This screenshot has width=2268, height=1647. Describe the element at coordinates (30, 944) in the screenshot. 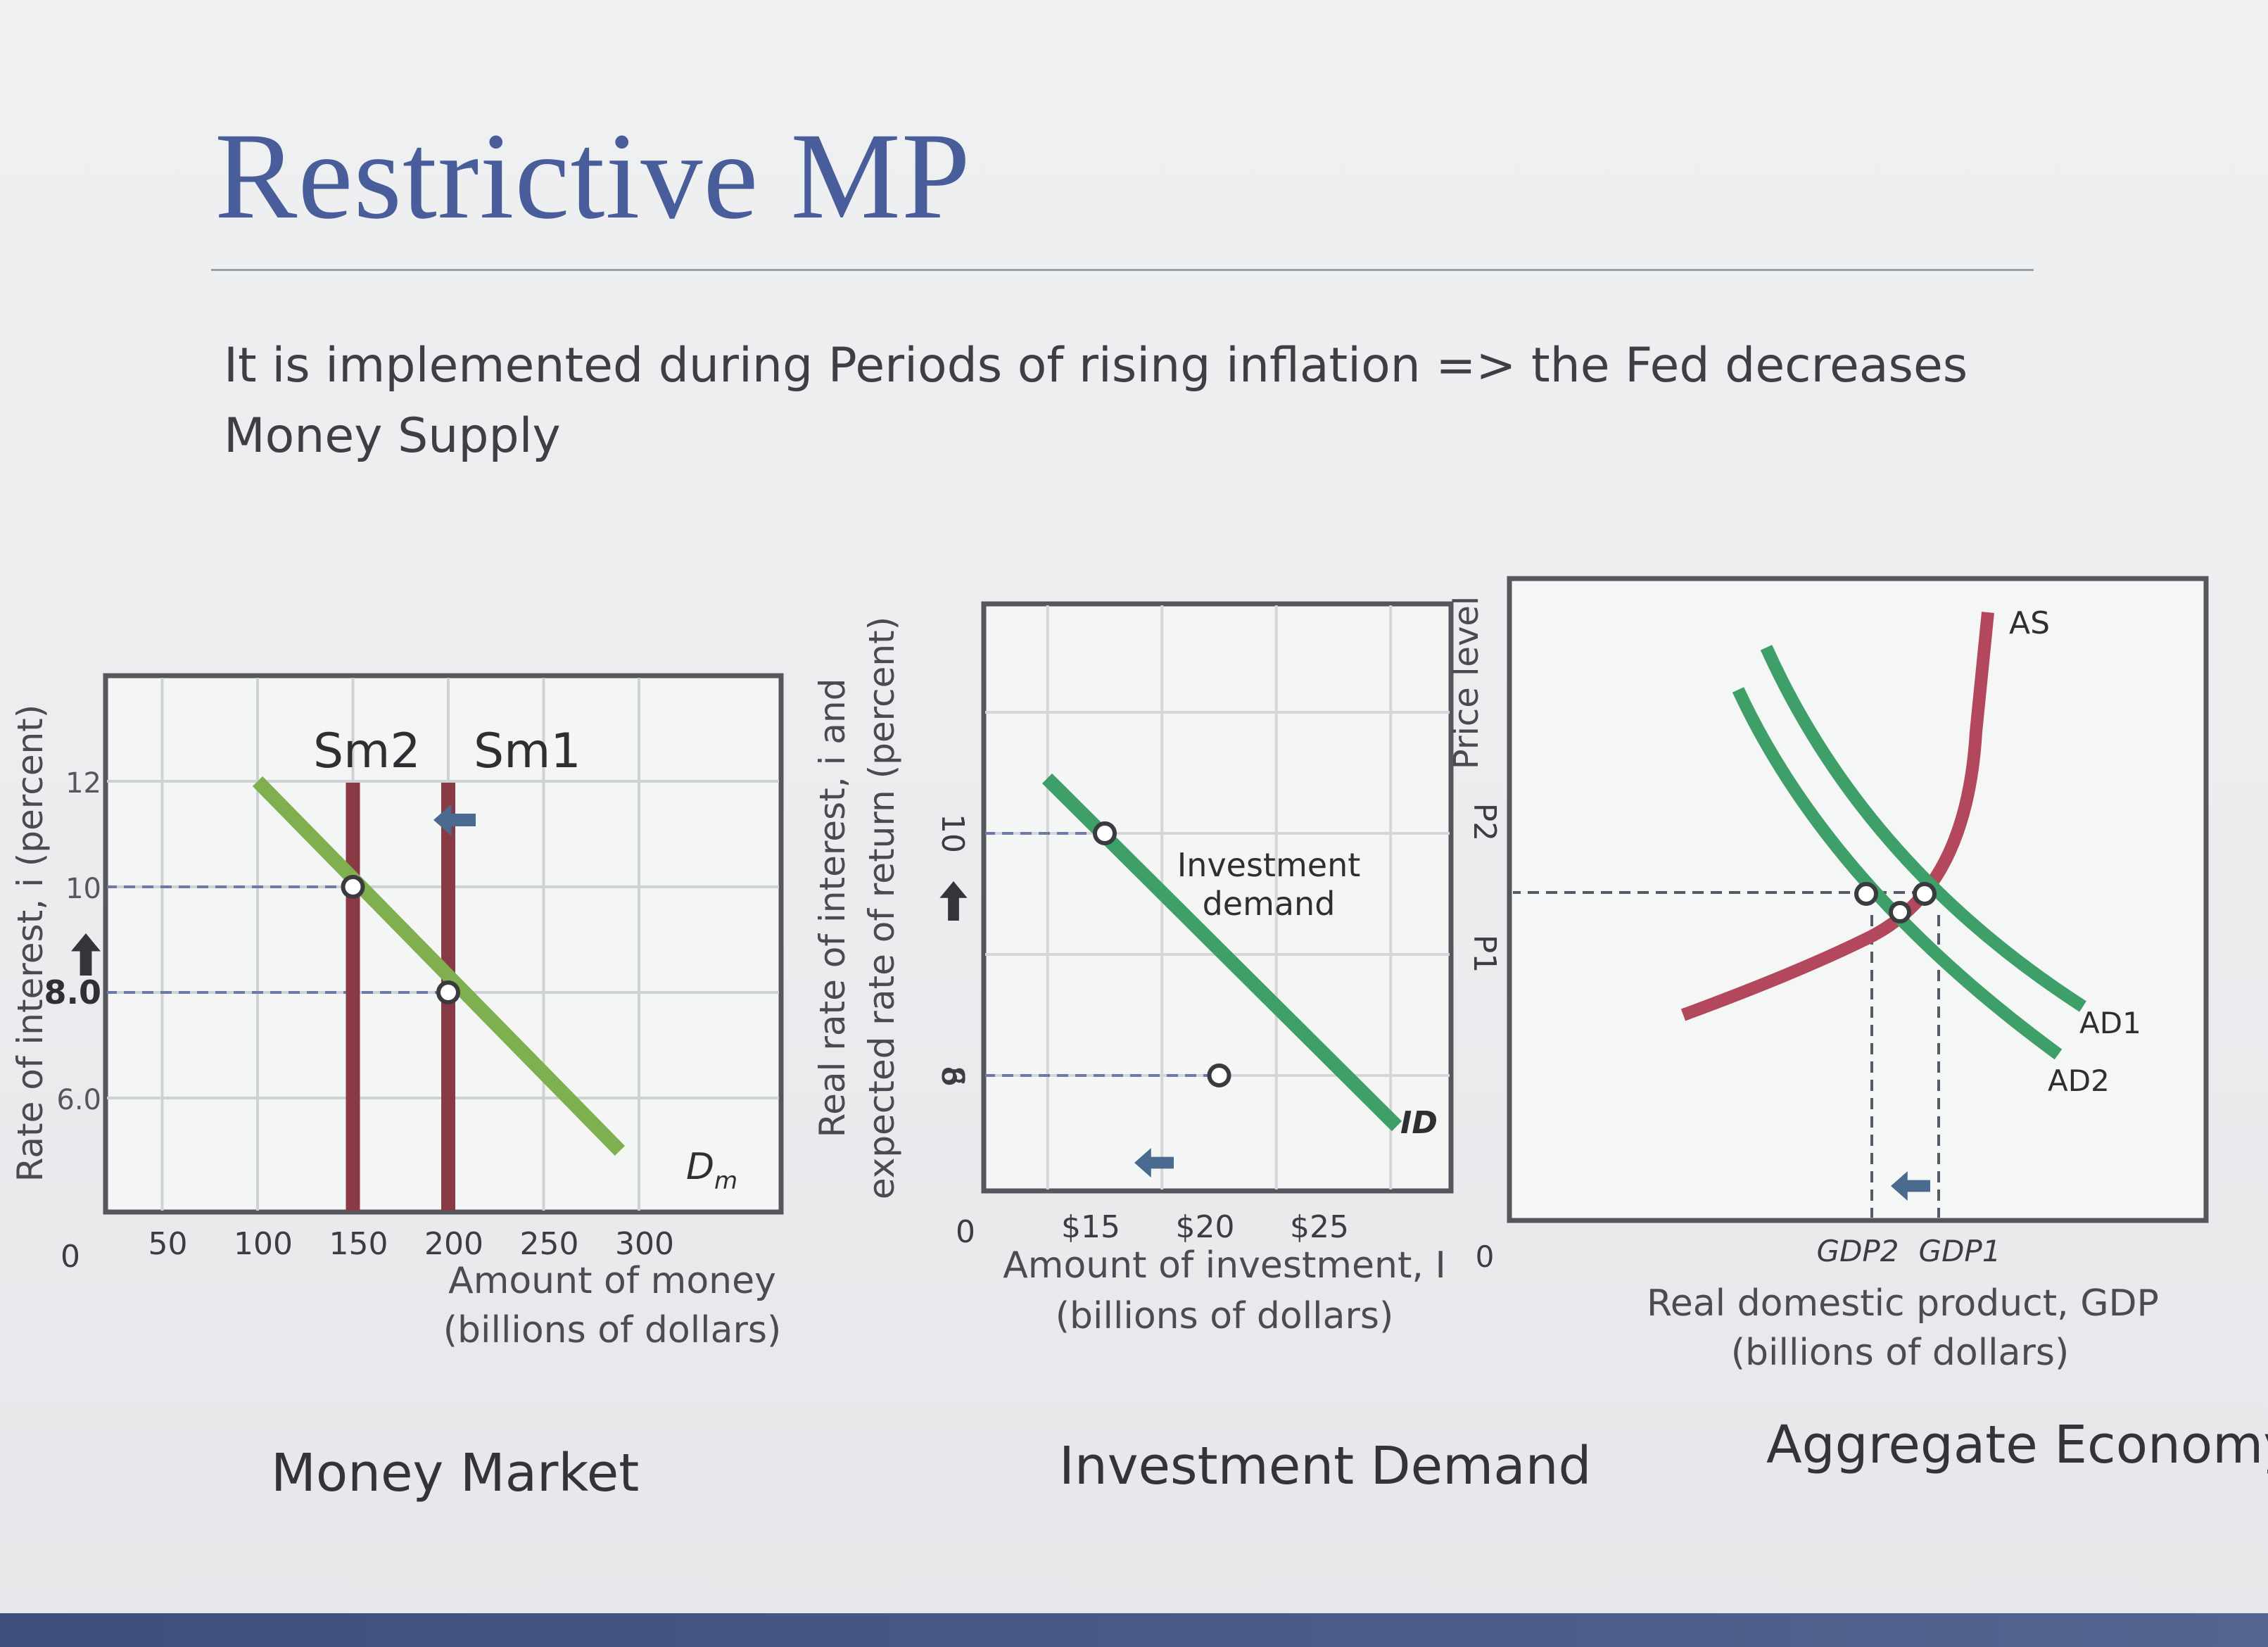

I see `money-ylabel: Rate of interest, i (percent)` at that location.